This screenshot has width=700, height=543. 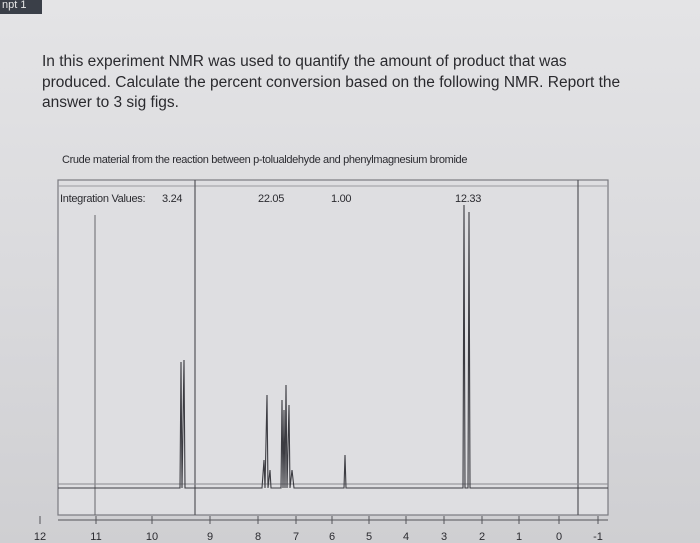 I want to click on axis-label: -1, so click(x=598, y=537).